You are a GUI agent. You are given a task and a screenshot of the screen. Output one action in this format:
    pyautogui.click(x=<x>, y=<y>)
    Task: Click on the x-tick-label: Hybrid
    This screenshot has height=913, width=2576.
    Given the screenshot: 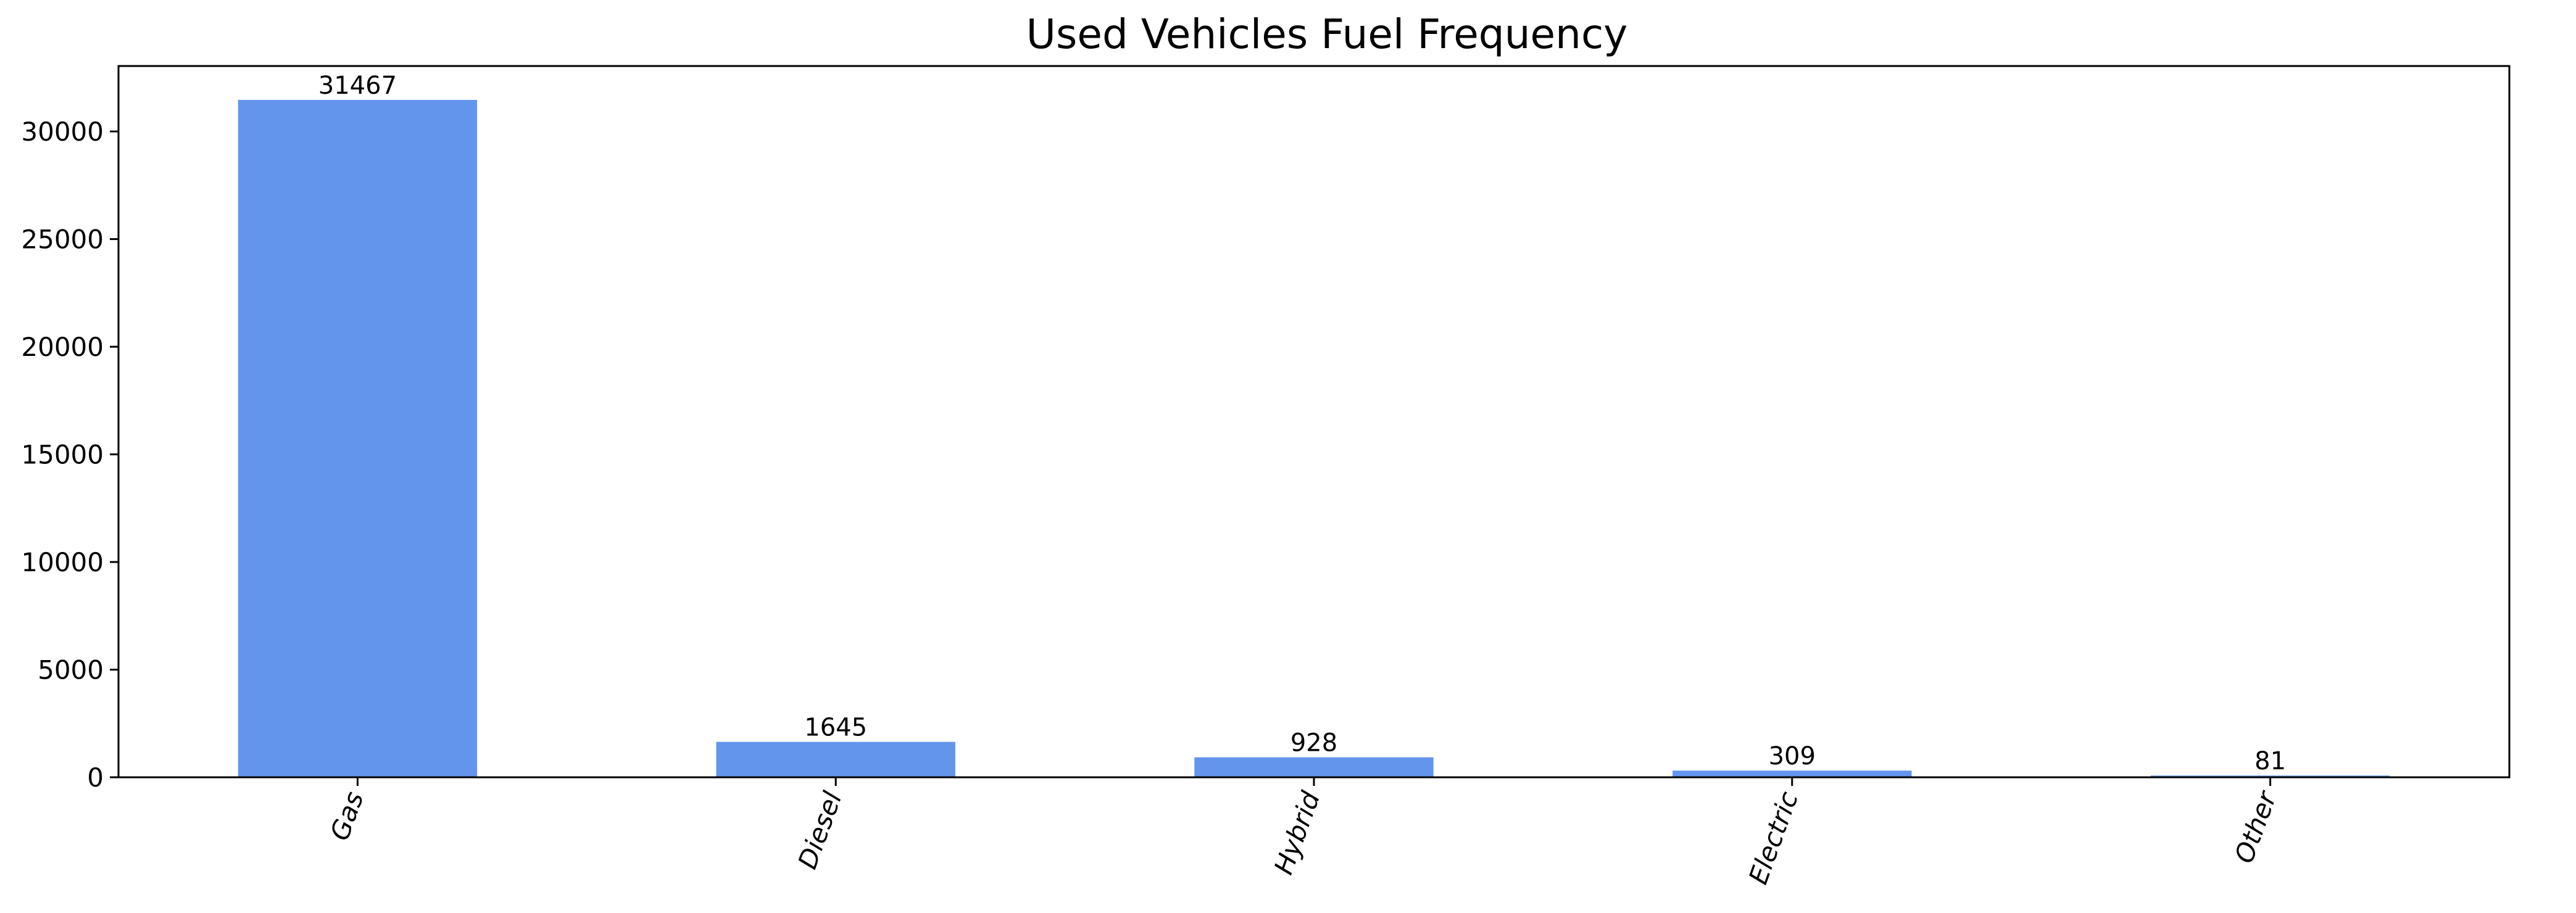 What is the action you would take?
    pyautogui.click(x=1297, y=832)
    